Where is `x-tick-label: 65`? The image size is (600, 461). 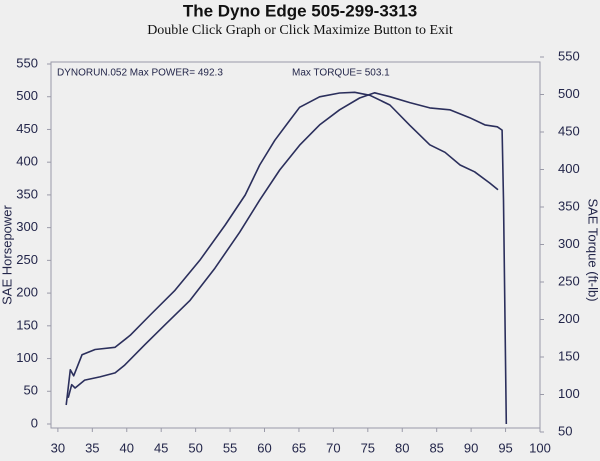 x-tick-label: 65 is located at coordinates (299, 447).